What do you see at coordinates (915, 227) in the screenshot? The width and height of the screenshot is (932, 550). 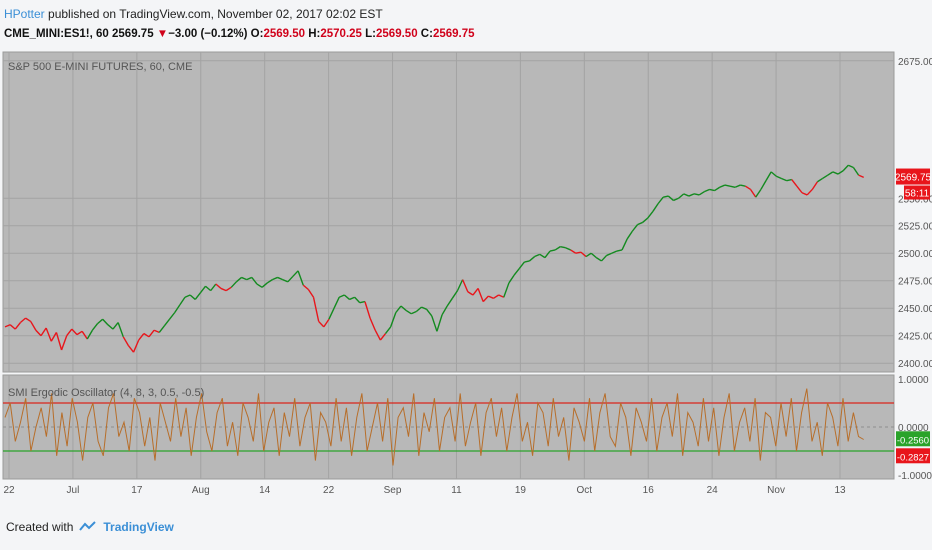 I see `price-tick-label: 2525.00` at bounding box center [915, 227].